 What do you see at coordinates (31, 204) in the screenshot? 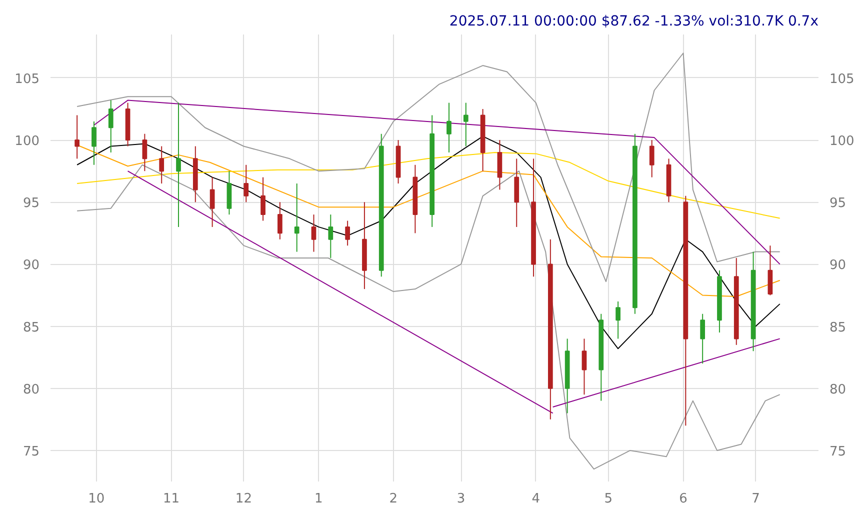
I see `y-tick-label: 95` at bounding box center [31, 204].